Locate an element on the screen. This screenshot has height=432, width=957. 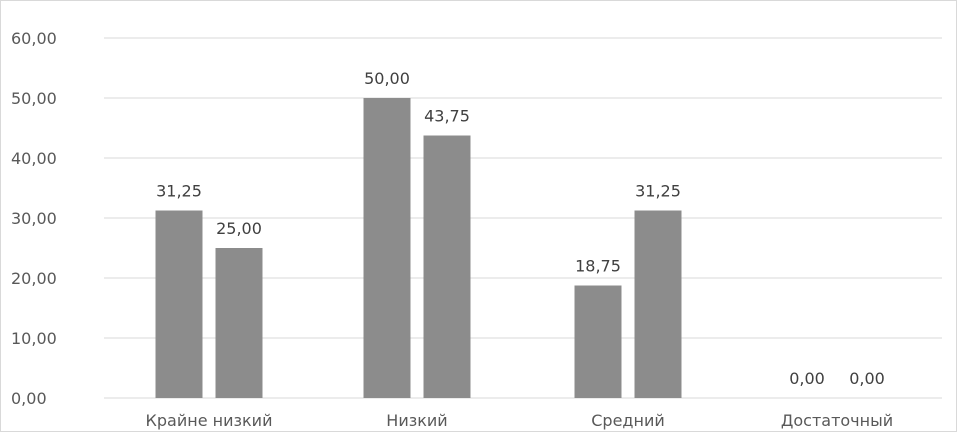
y-axis-ticks: 0,00 10,00 20,00 30,00 40,00 50,00 60,00 is located at coordinates (34, 218).